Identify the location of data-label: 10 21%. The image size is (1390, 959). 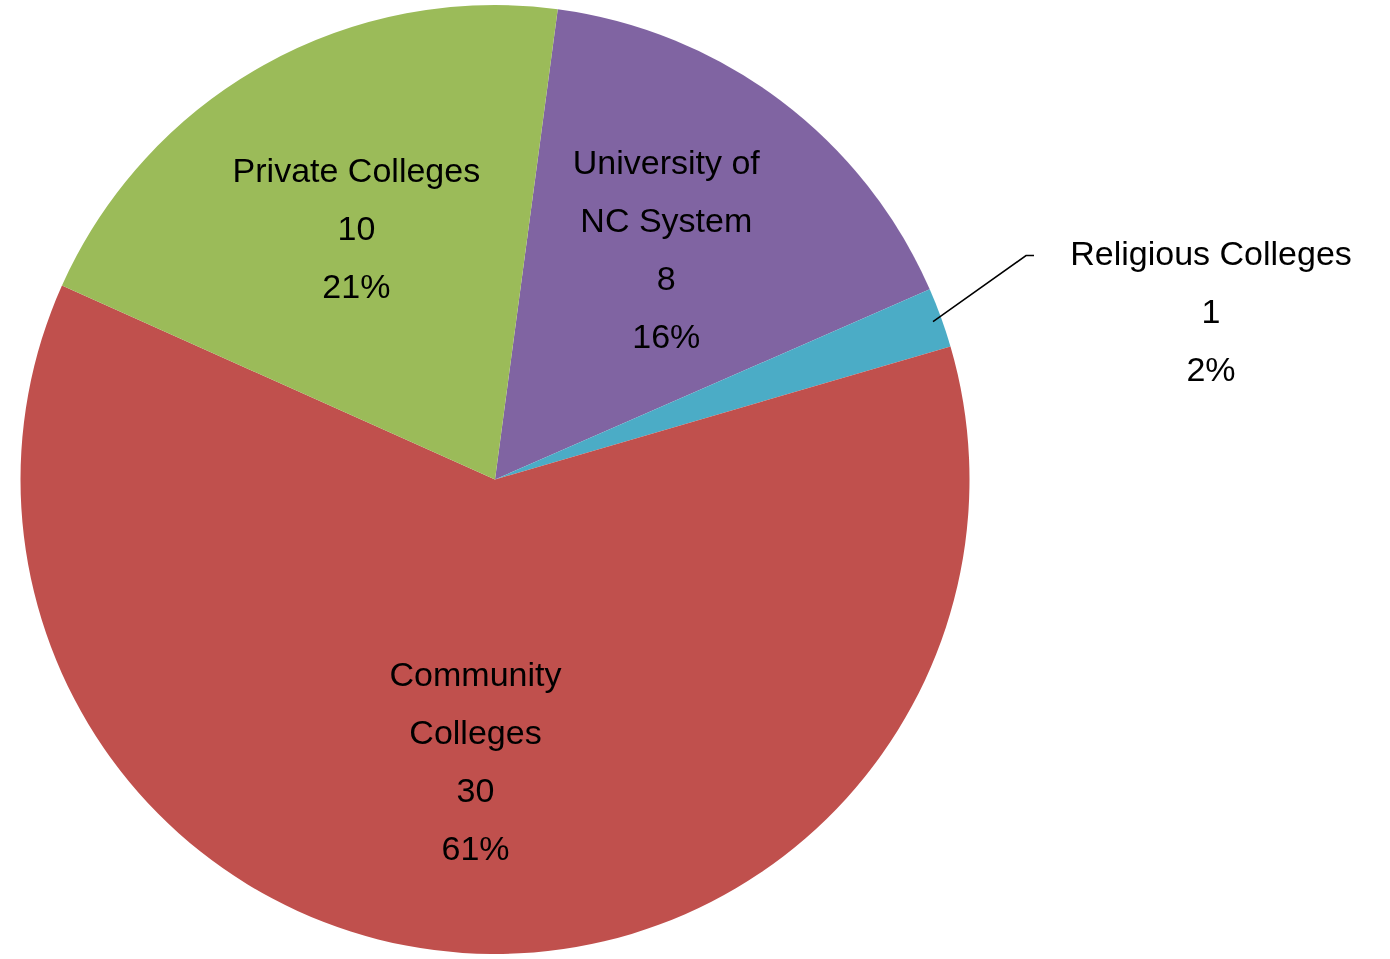
(356, 257).